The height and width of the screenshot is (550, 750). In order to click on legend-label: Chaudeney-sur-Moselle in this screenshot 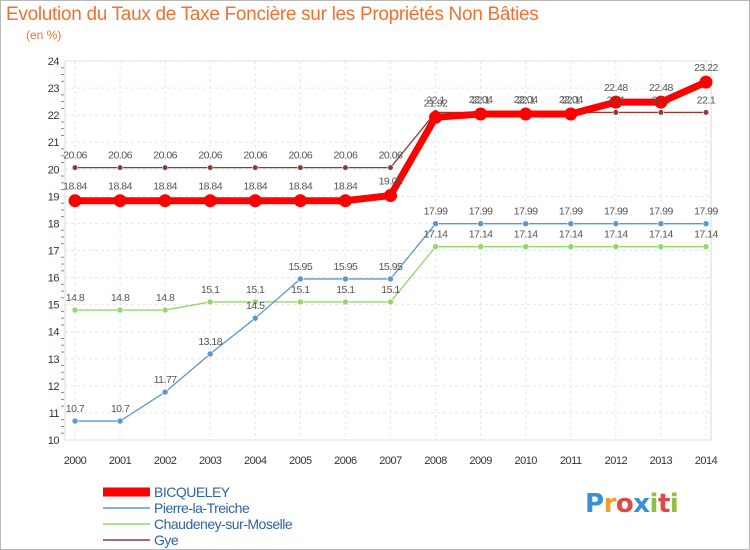, I will do `click(223, 524)`.